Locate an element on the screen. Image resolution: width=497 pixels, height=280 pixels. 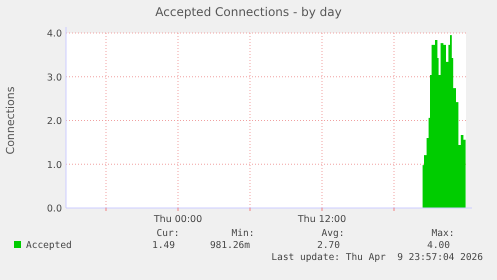
y-axis-title: Connections is located at coordinates (10, 120).